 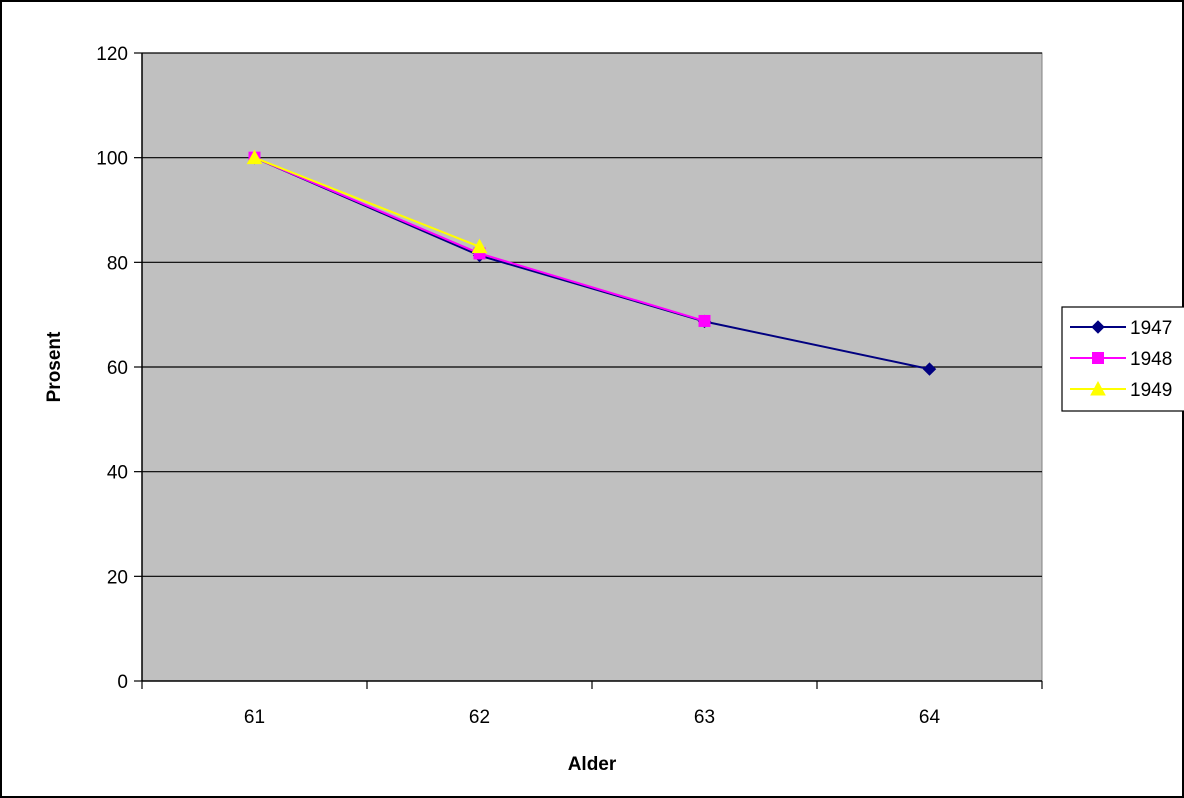 I want to click on legend-label: 1948, so click(x=1151, y=359).